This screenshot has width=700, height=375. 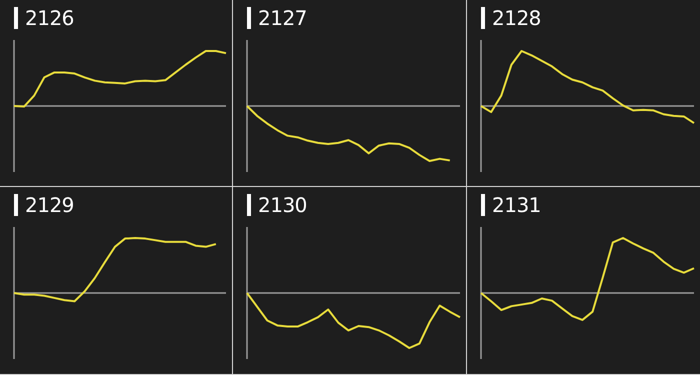 I want to click on chart-title: 2128, so click(x=516, y=18).